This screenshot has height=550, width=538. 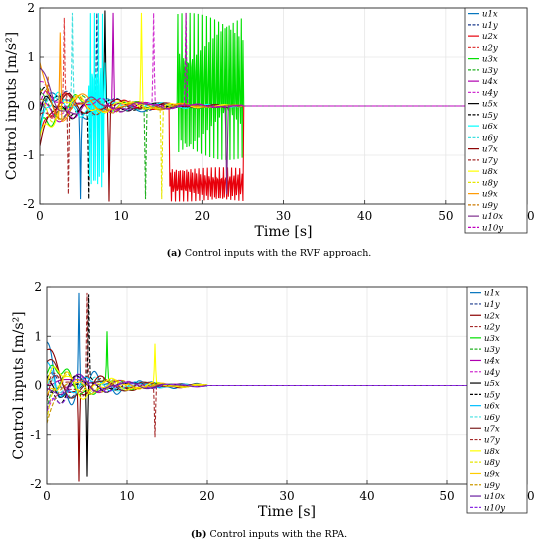 I want to click on caption-text: Control inputs with the RVF approach., so click(x=277, y=253).